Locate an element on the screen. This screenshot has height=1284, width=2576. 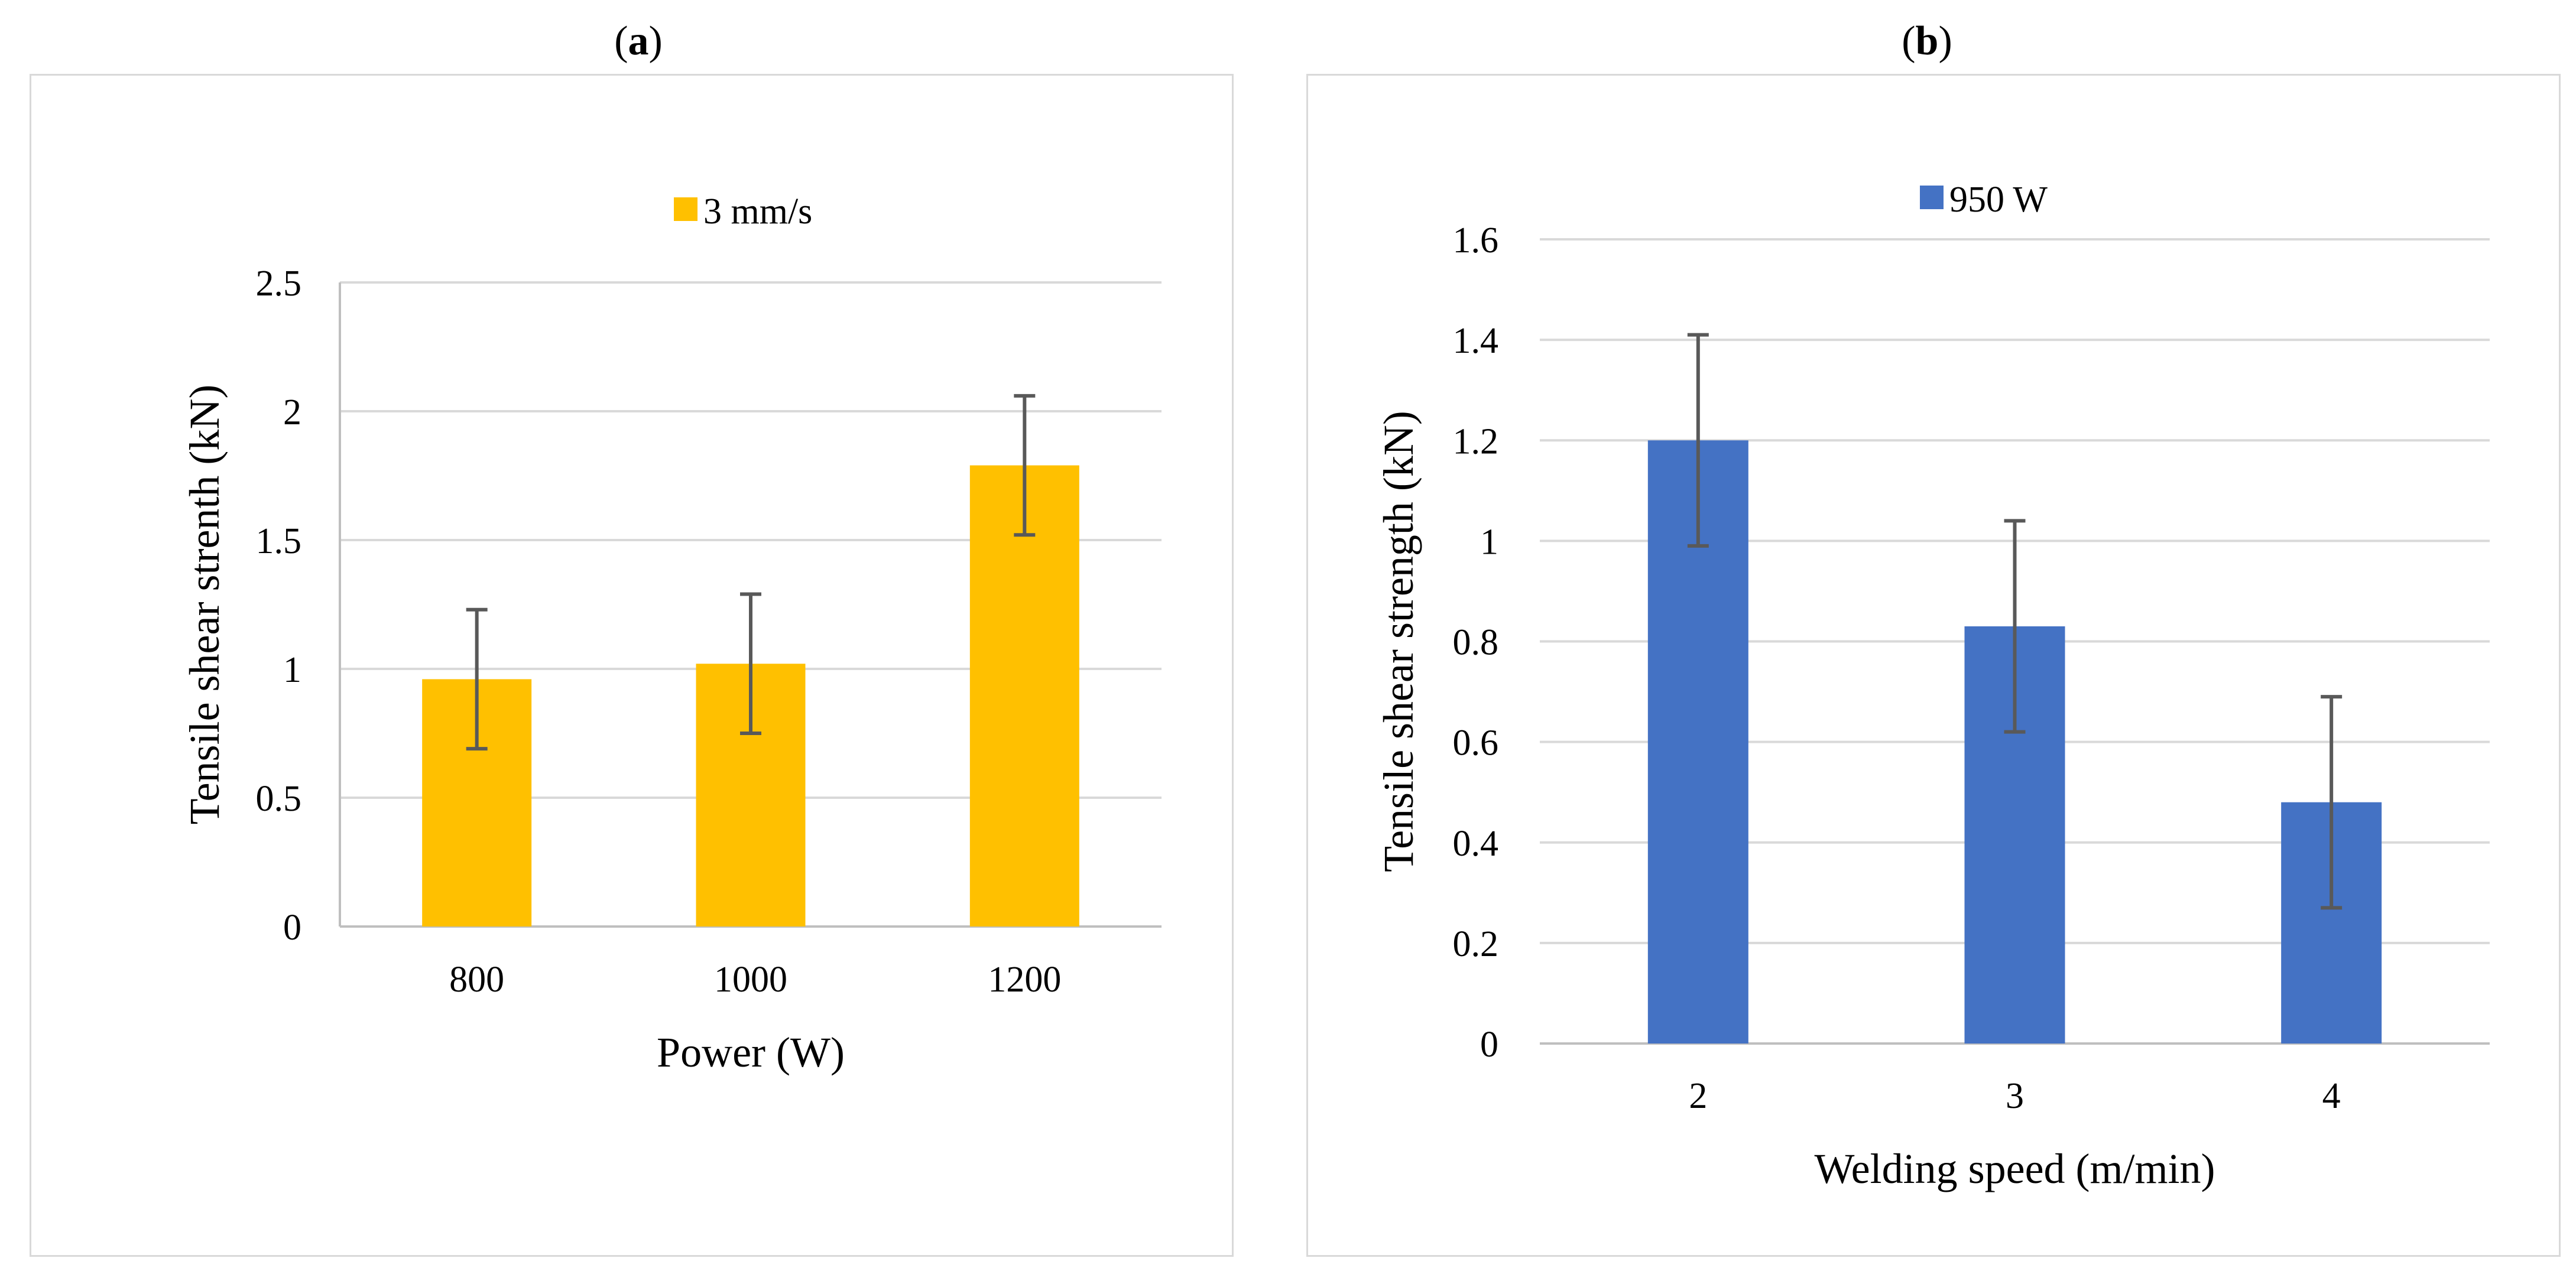
chart-a-ytick-label-4: 2 is located at coordinates (292, 413).